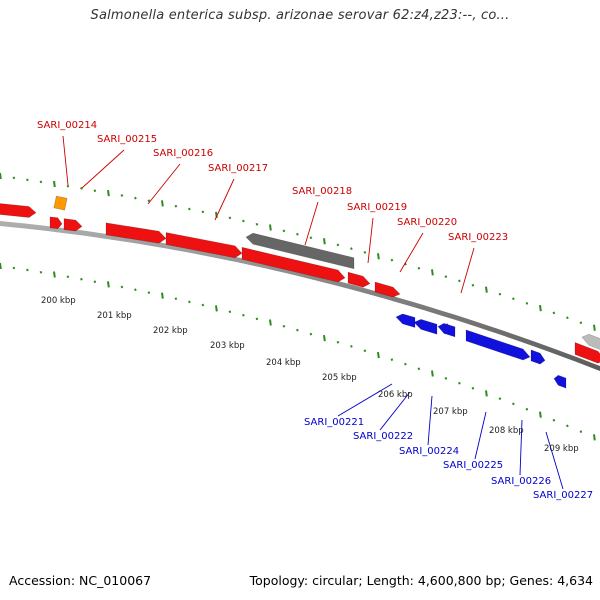 The height and width of the screenshot is (600, 600). Describe the element at coordinates (114, 316) in the screenshot. I see `kbp-label: 201 kbp` at that location.